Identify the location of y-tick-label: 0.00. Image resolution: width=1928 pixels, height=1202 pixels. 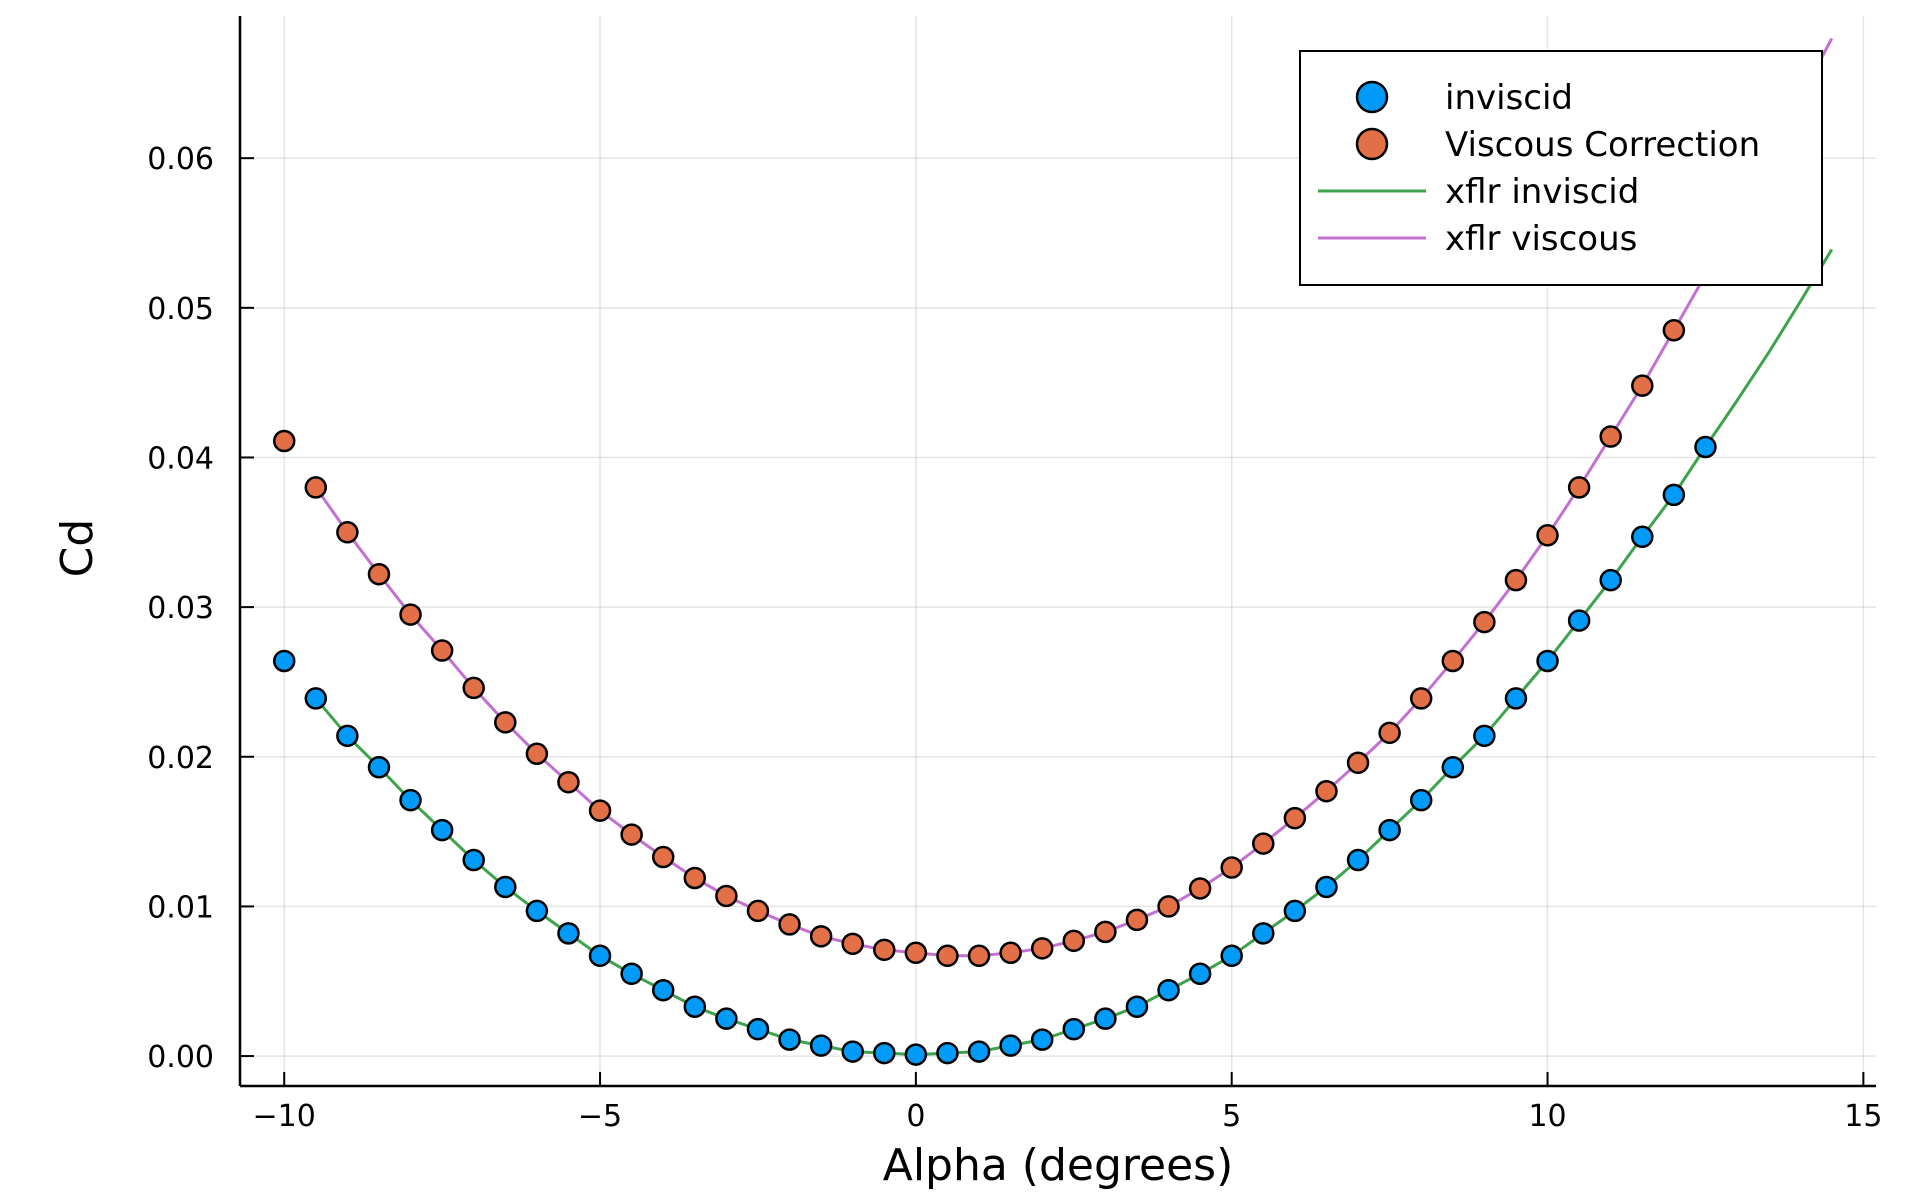
(180, 1057).